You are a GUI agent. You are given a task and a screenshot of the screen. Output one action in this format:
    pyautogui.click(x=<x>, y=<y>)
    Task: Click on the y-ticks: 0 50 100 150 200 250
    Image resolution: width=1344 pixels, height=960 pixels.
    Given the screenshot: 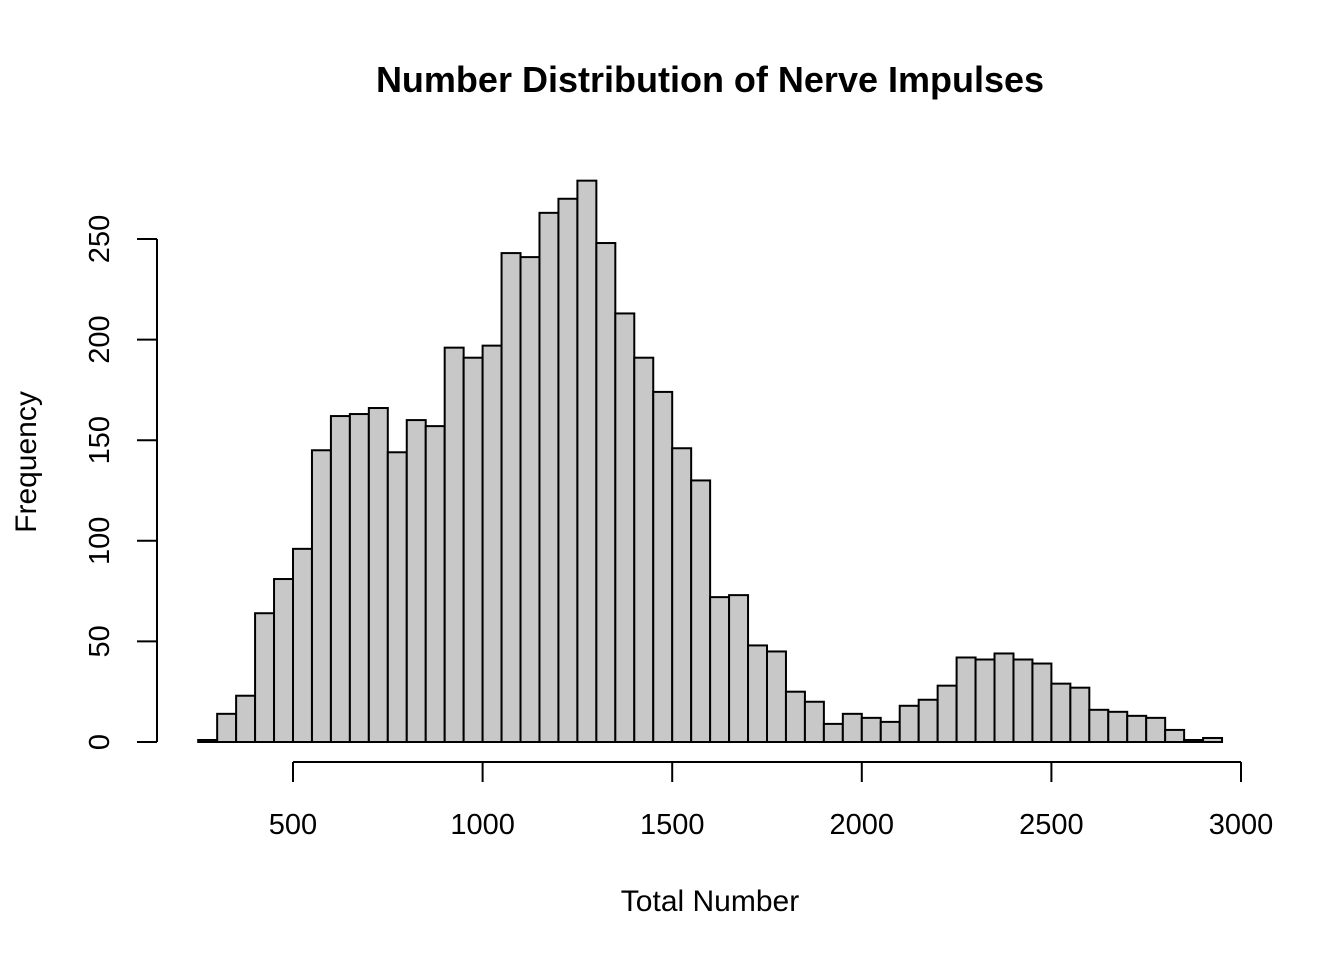 What is the action you would take?
    pyautogui.click(x=120, y=482)
    